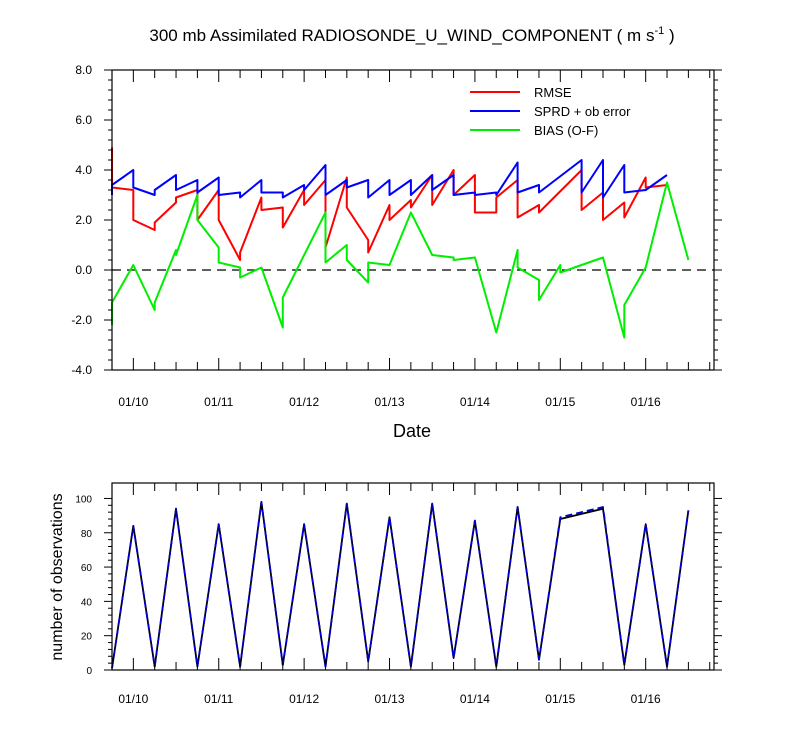  Describe the element at coordinates (81, 370) in the screenshot. I see `y-tick-label: -4.0` at that location.